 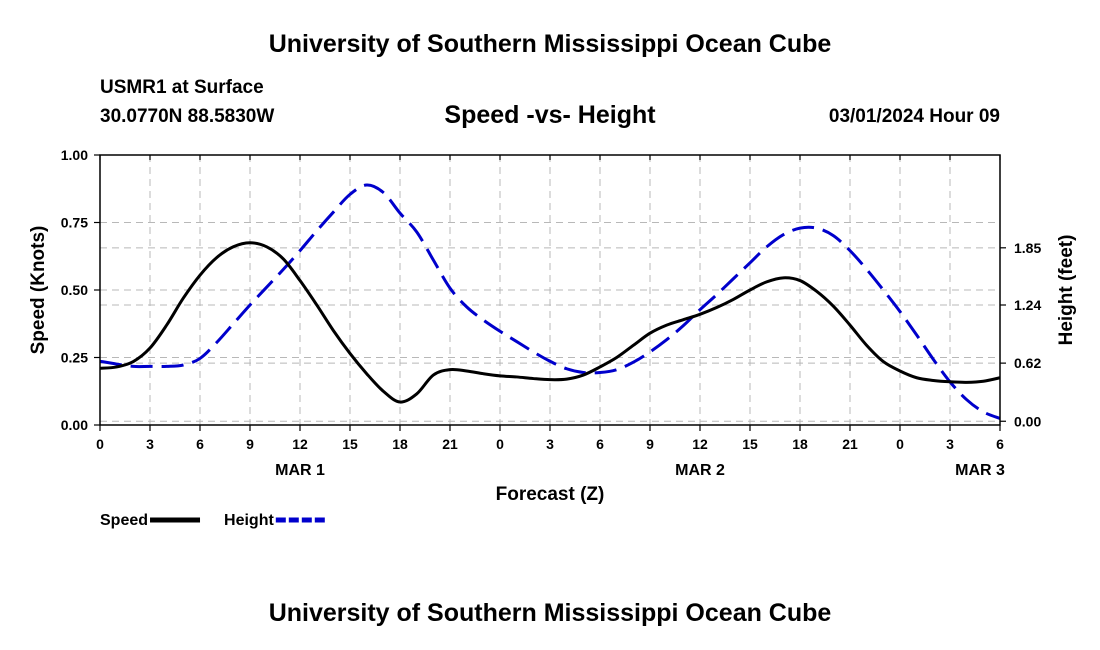 What do you see at coordinates (74, 358) in the screenshot?
I see `y-tick-label-left: 0.25` at bounding box center [74, 358].